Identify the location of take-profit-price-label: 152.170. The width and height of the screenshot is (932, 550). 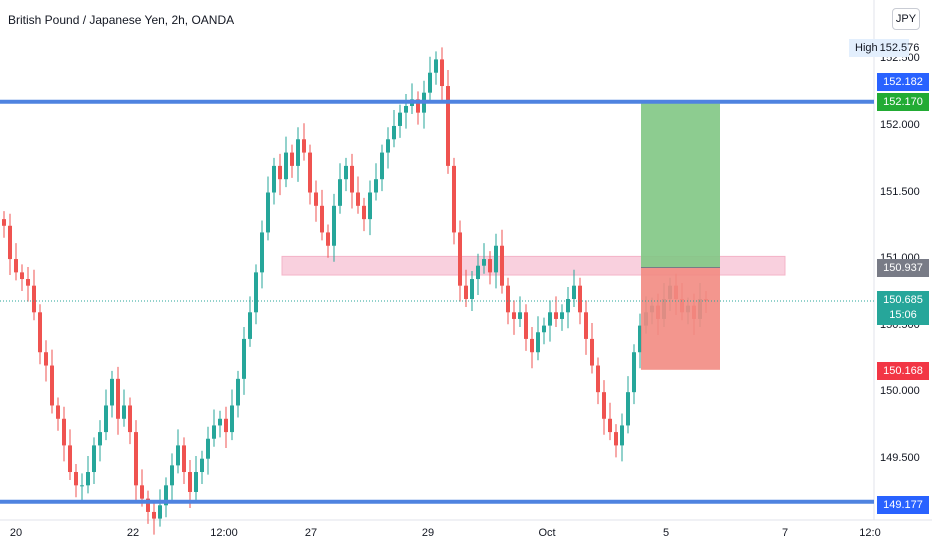
(903, 102).